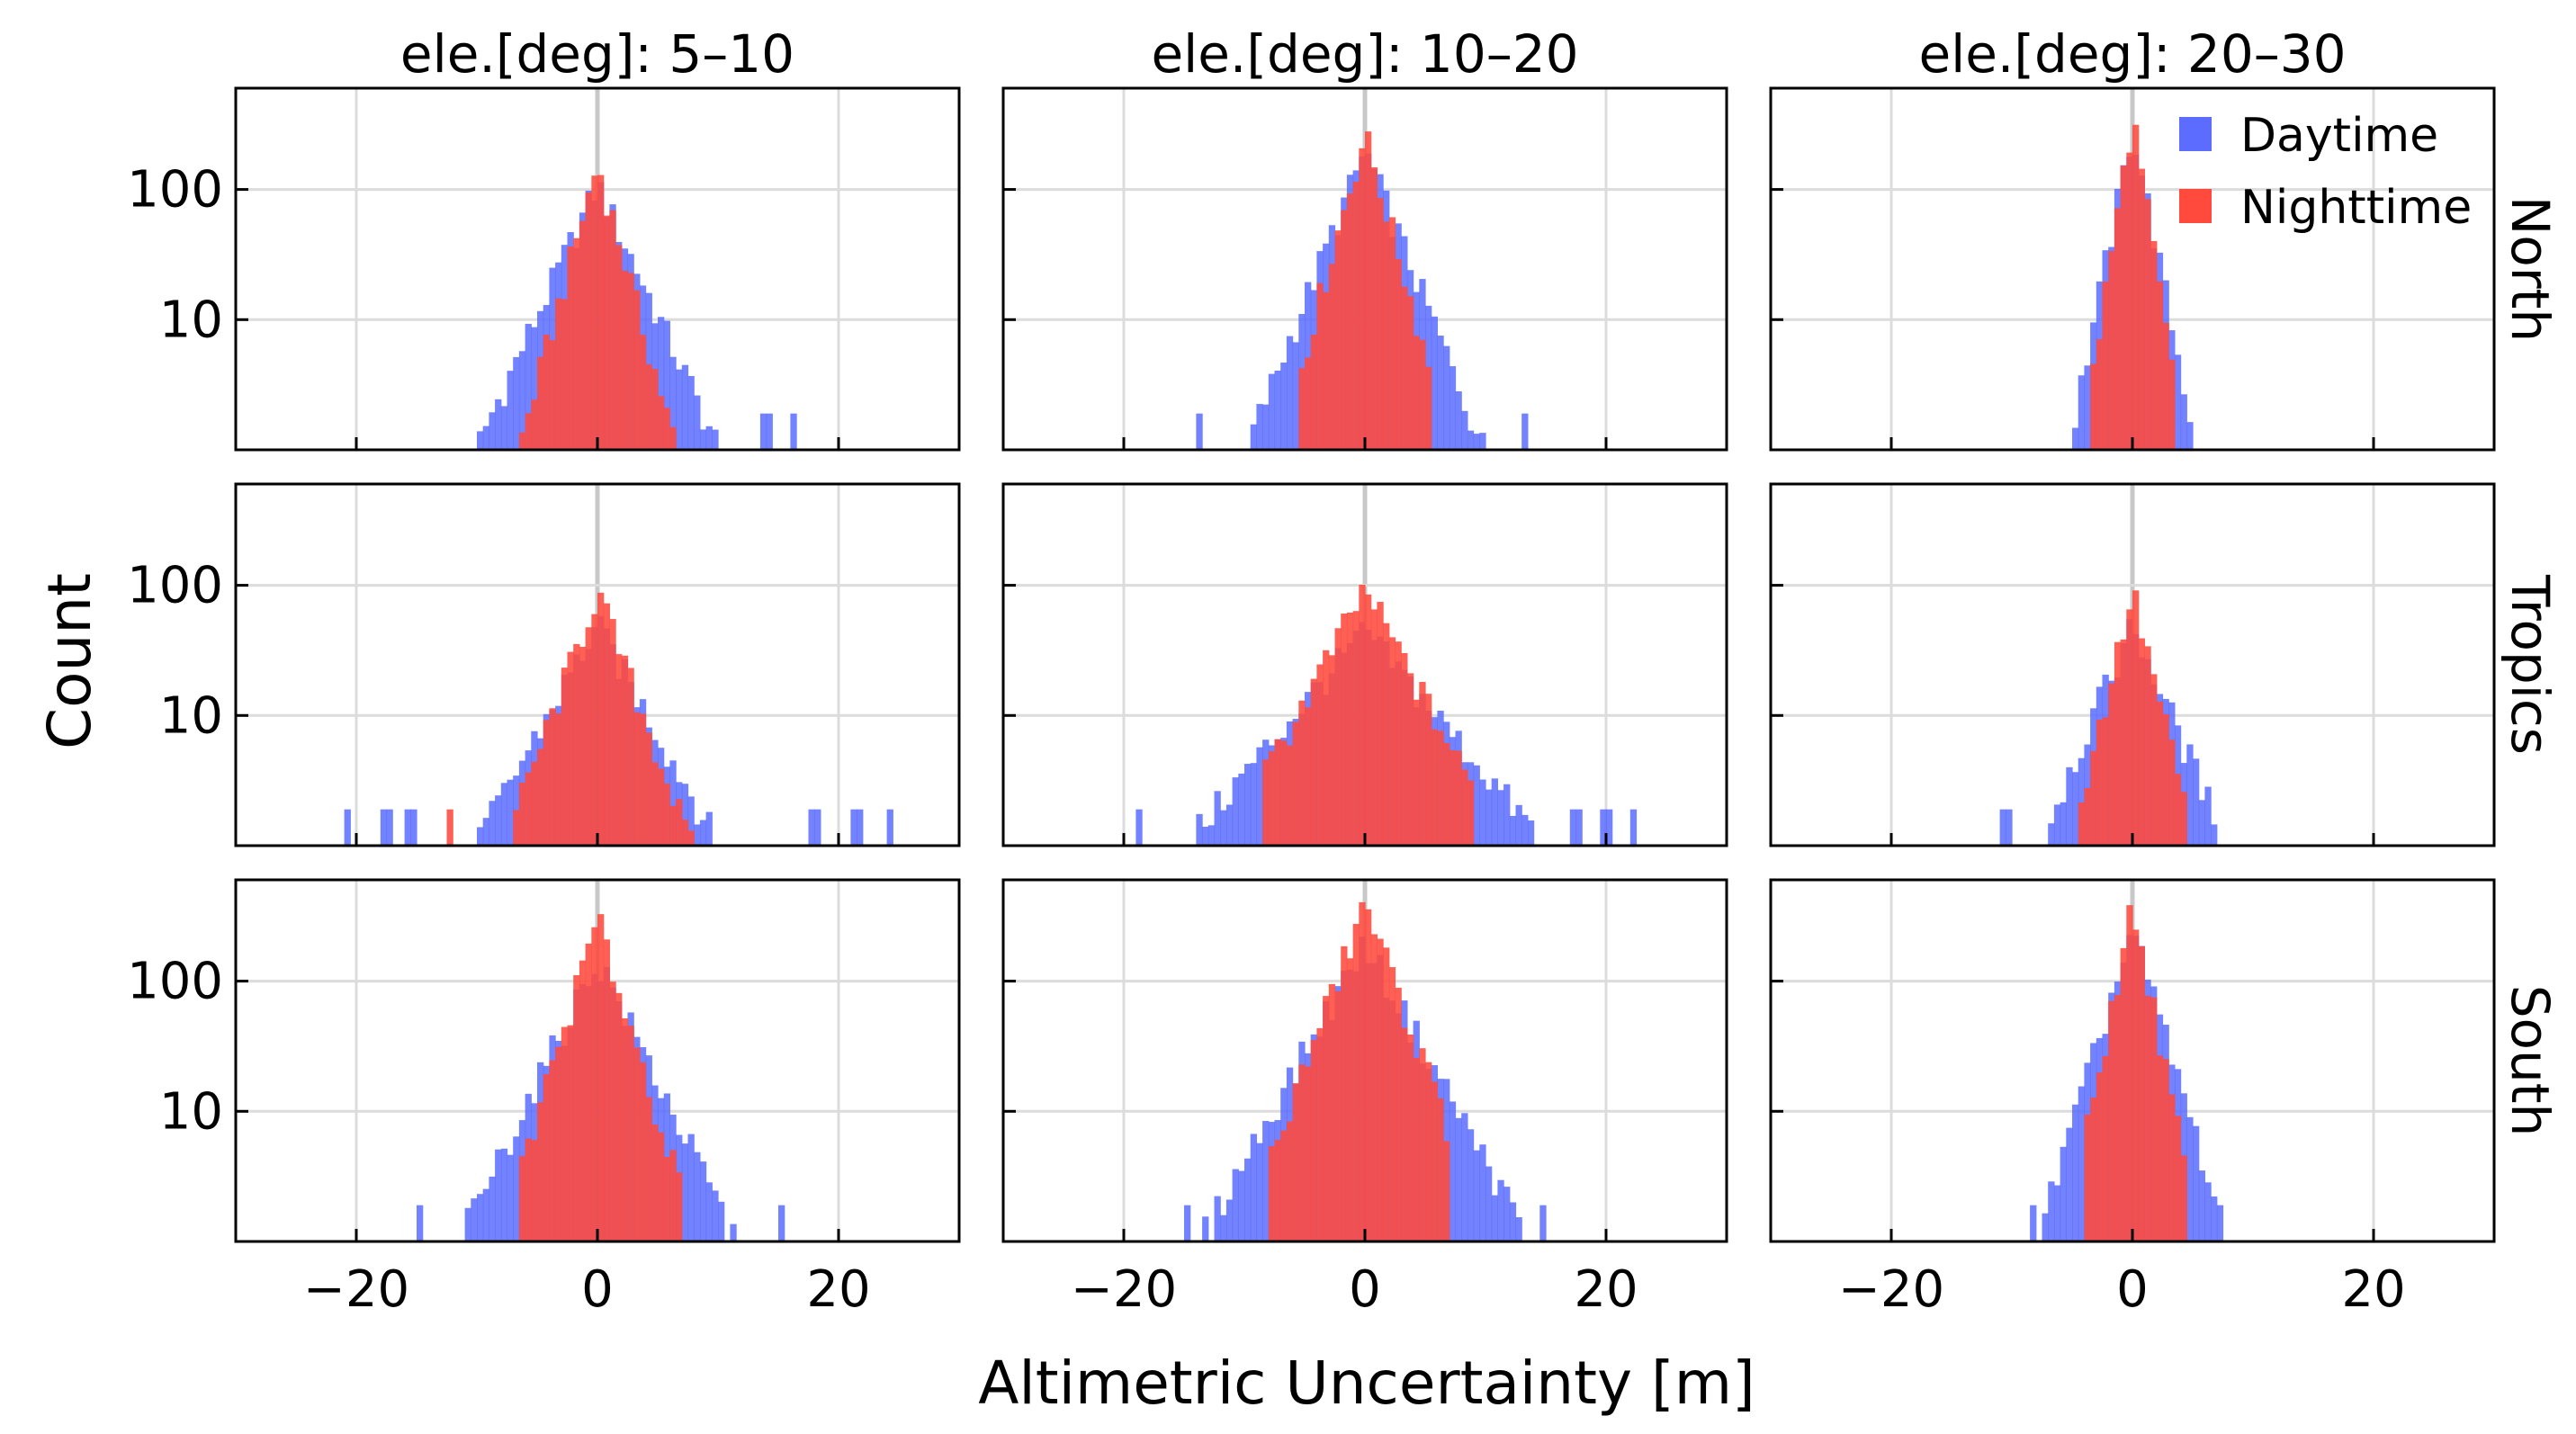 This screenshot has width=2576, height=1434. I want to click on row-label-north: North, so click(2531, 269).